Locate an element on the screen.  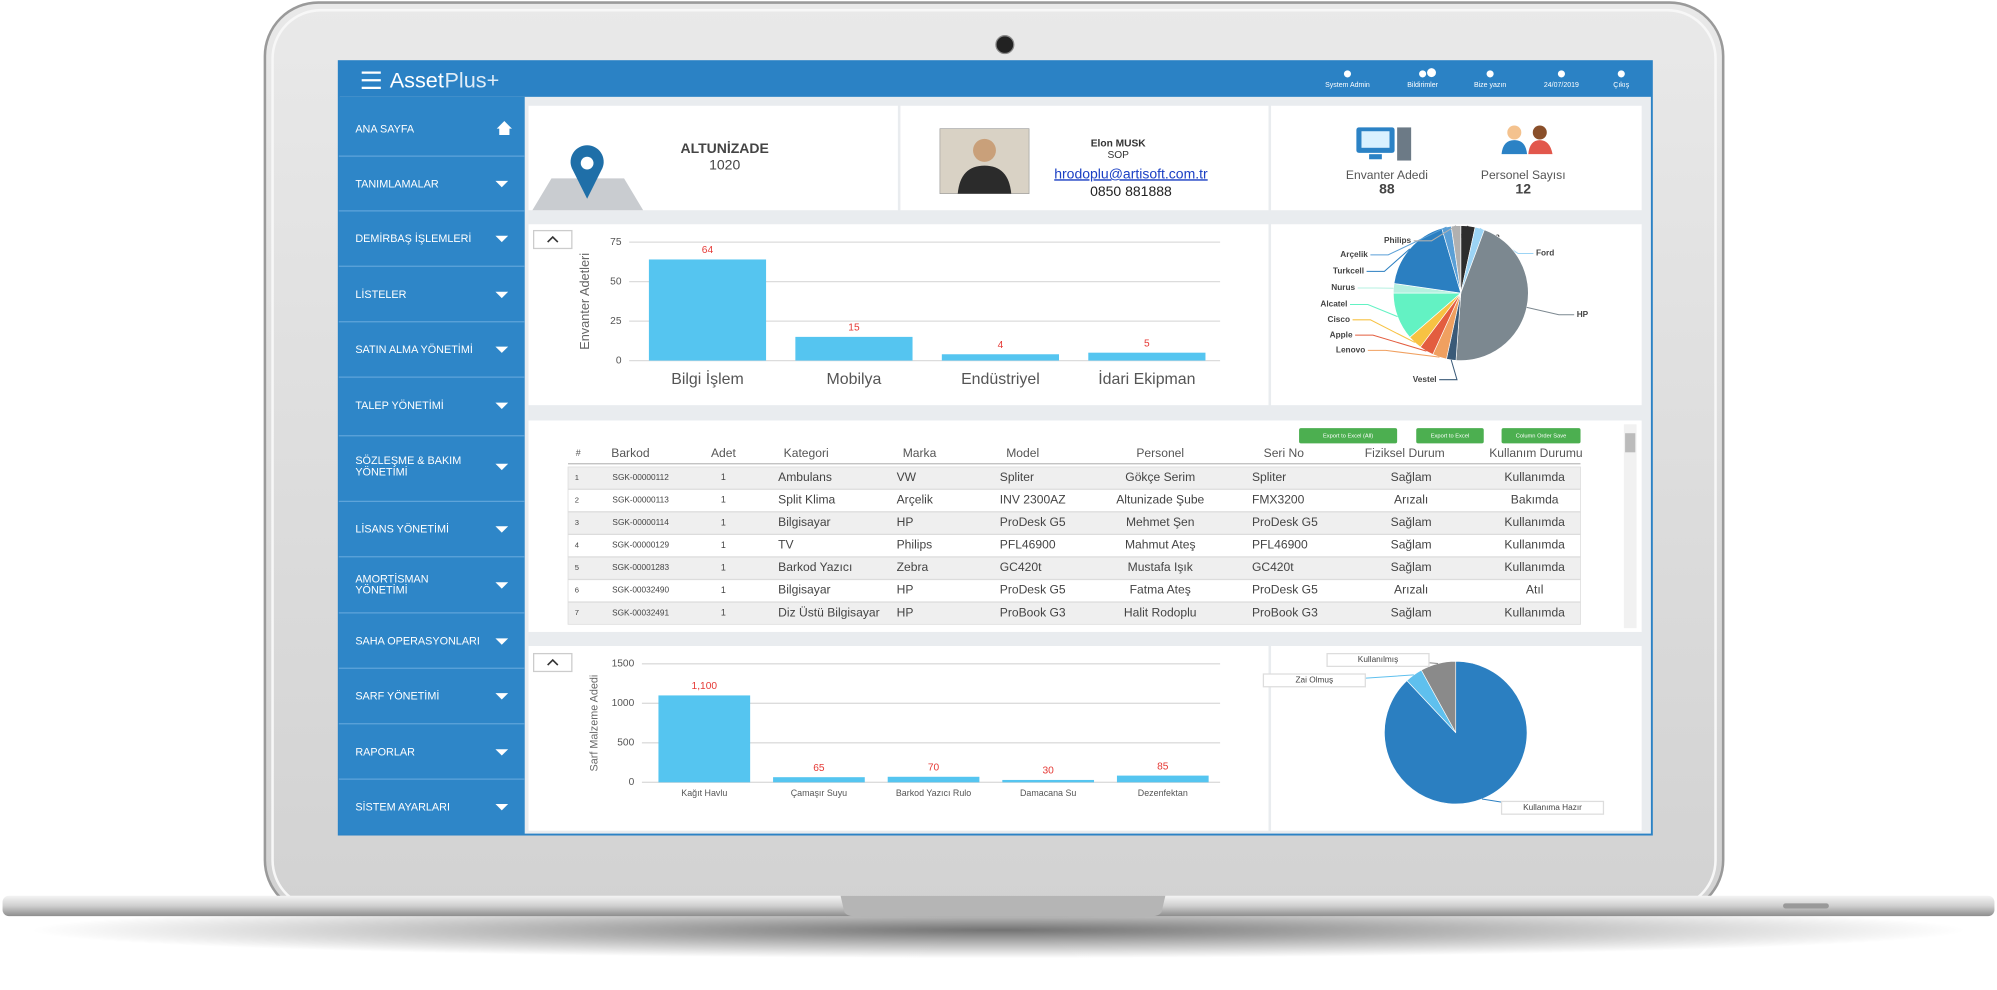
user-email: hrodoplu@artisoft.com.tr is located at coordinates (1131, 173).